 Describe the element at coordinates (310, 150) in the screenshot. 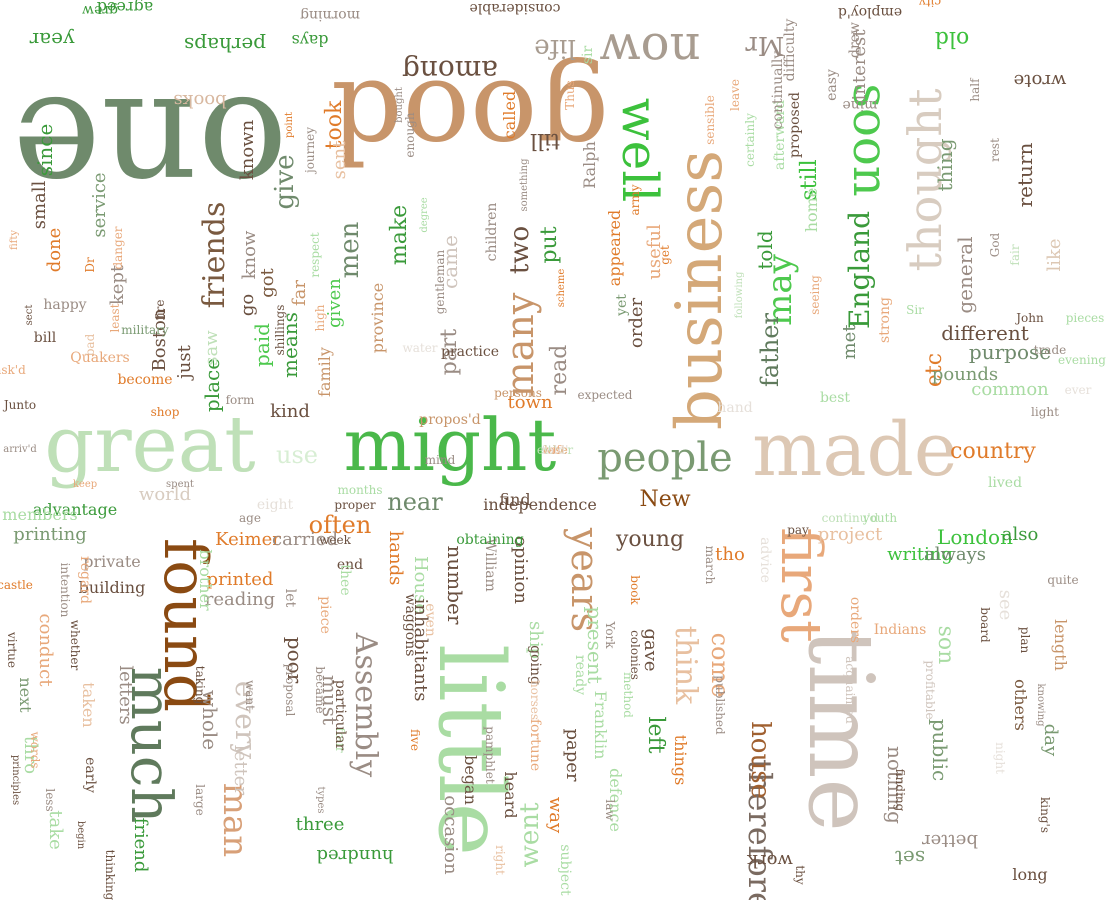

I see `word-journey: journey` at that location.